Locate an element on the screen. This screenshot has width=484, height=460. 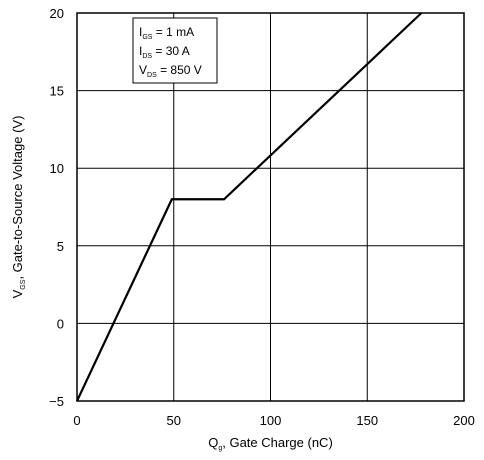
annotation-main: V is located at coordinates (143, 70).